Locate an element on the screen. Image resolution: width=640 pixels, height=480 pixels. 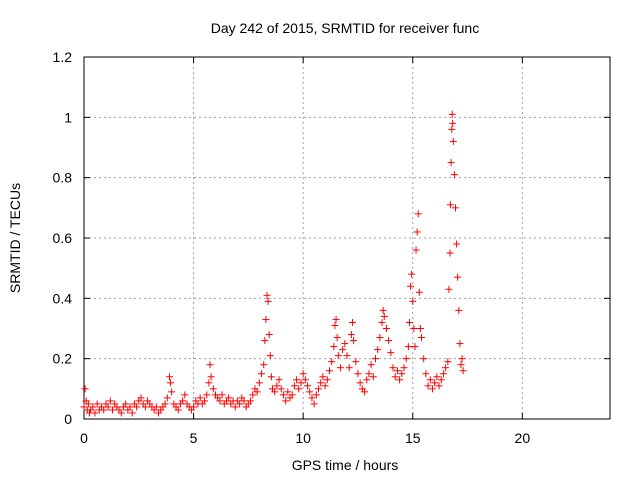
x-tick-label: 10 is located at coordinates (303, 438).